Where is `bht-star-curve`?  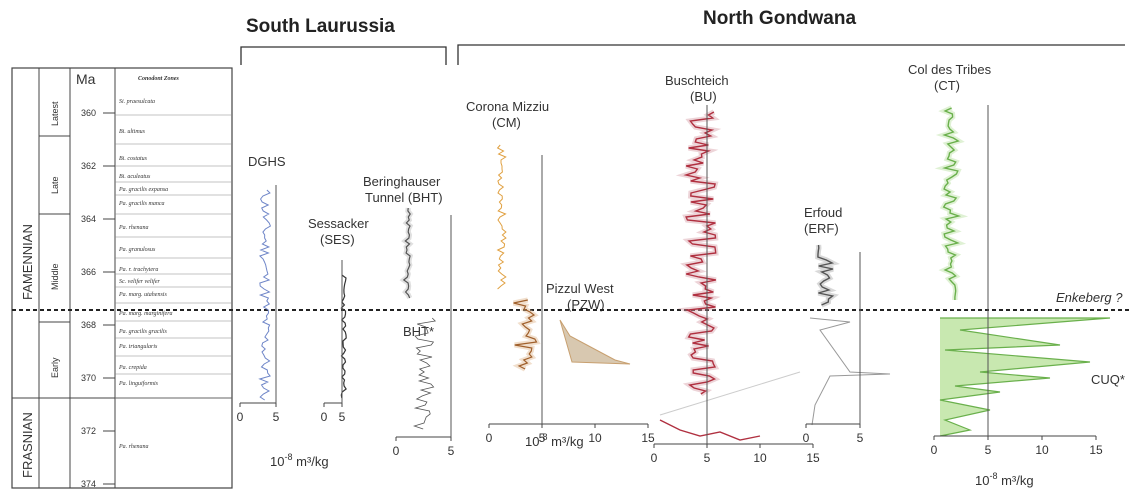 bht-star-curve is located at coordinates (424, 373).